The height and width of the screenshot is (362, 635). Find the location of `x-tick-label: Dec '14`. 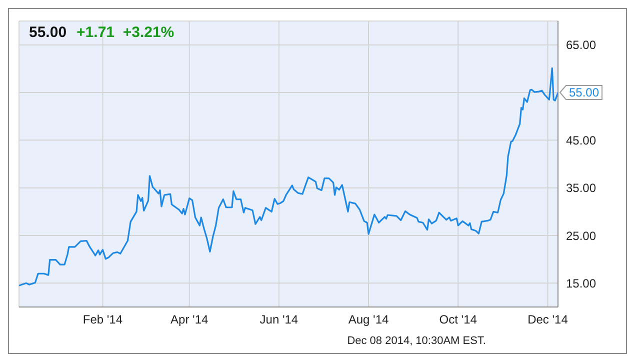

x-tick-label: Dec '14 is located at coordinates (548, 319).